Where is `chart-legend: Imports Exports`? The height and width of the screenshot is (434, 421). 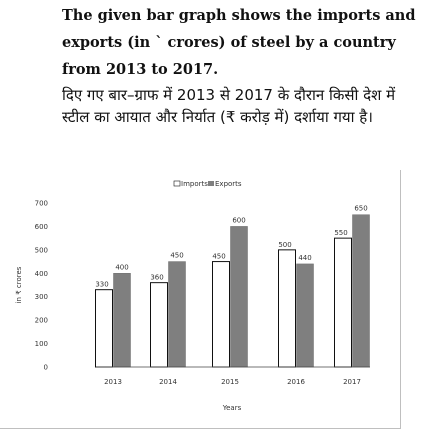
chart-legend: Imports Exports is located at coordinates (207, 184).